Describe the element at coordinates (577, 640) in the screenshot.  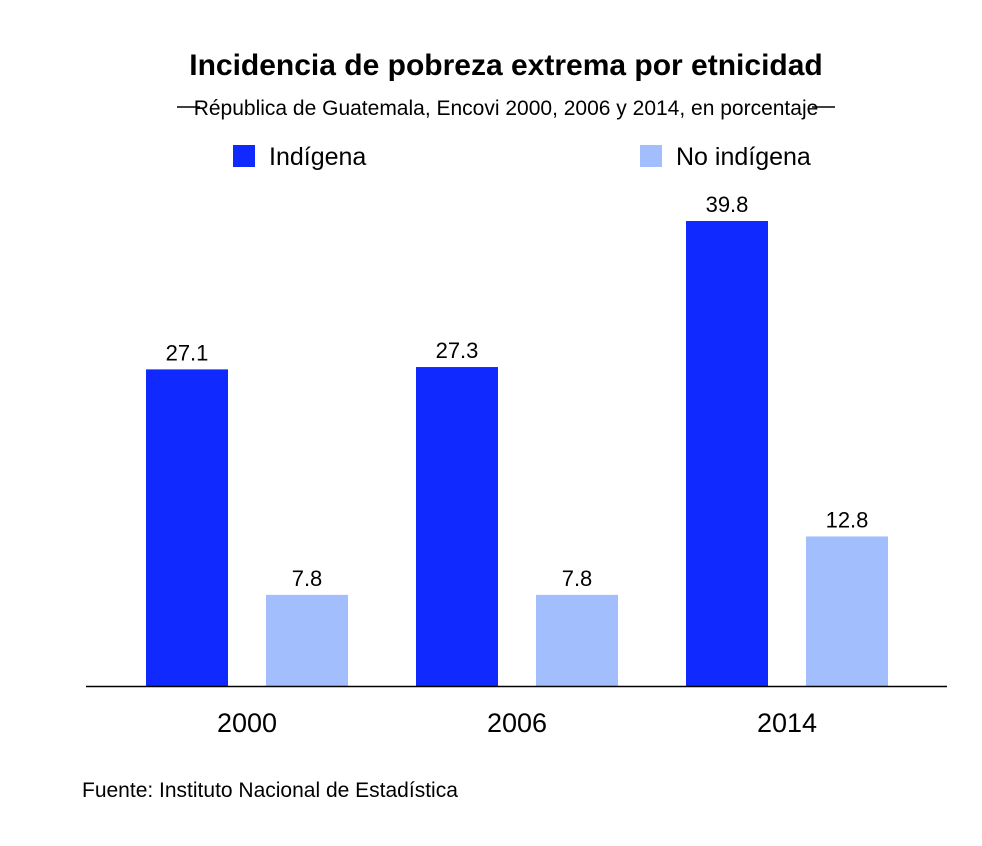
I see `bar-no-indigena-2006` at that location.